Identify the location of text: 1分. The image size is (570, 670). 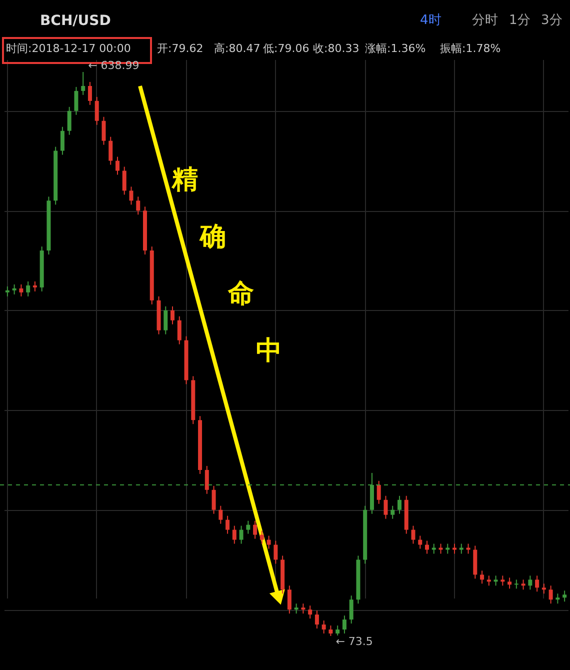
(519, 20).